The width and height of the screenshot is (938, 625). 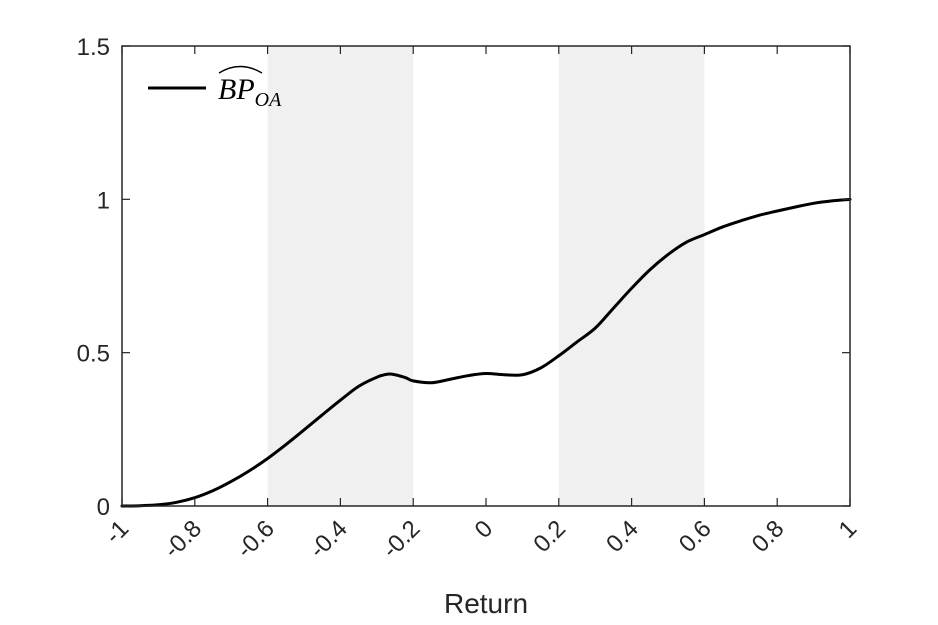 I want to click on x-tick-label: 0.4, so click(x=622, y=536).